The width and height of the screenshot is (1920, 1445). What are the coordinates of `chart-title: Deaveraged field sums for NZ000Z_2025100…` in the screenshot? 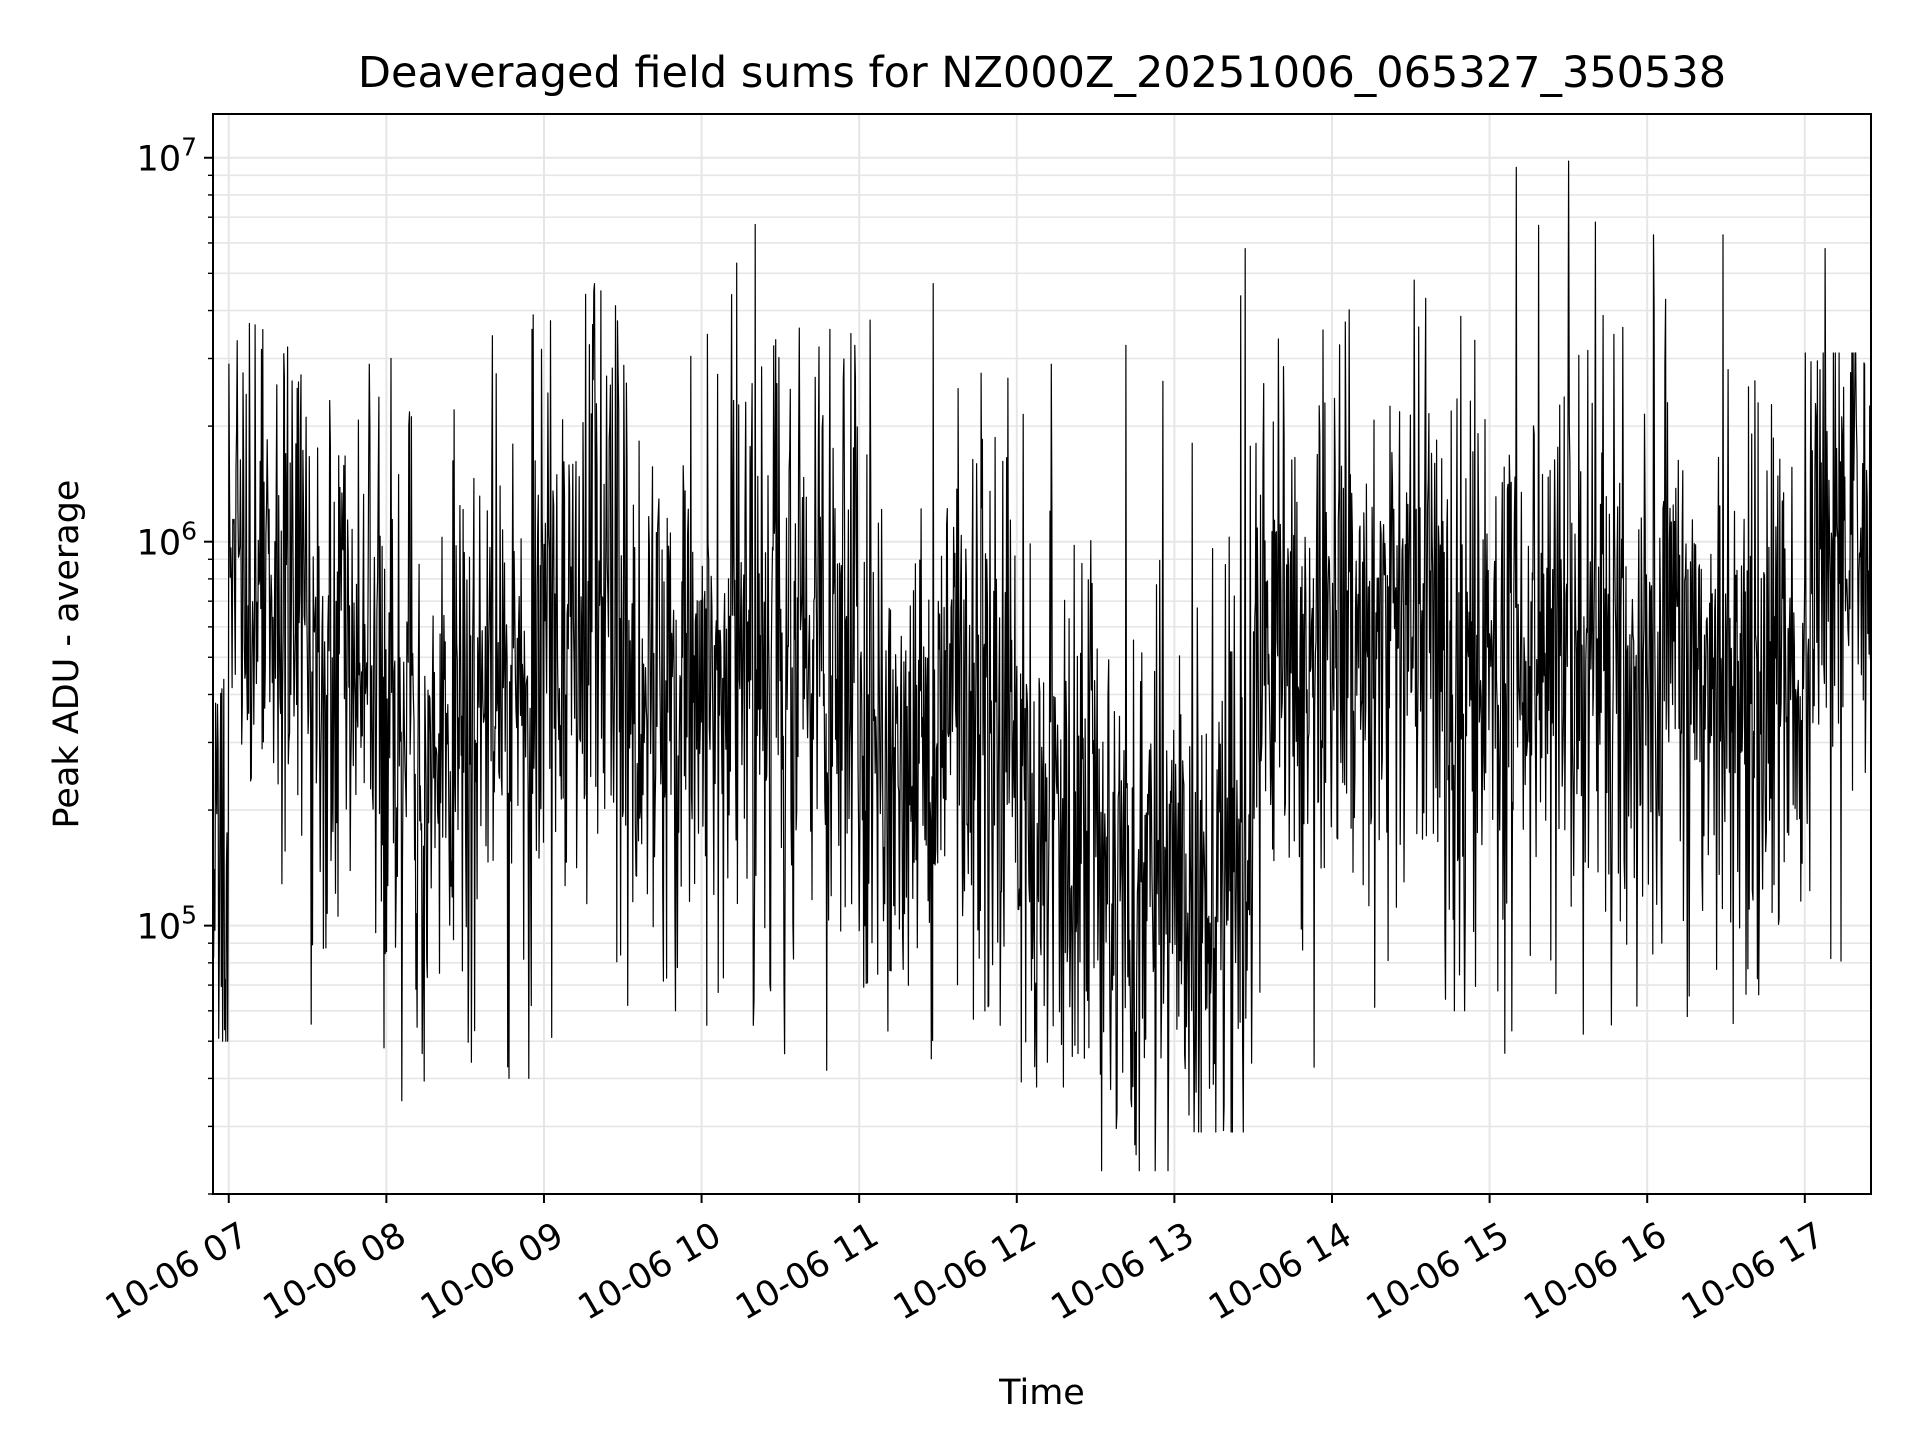 It's located at (1042, 73).